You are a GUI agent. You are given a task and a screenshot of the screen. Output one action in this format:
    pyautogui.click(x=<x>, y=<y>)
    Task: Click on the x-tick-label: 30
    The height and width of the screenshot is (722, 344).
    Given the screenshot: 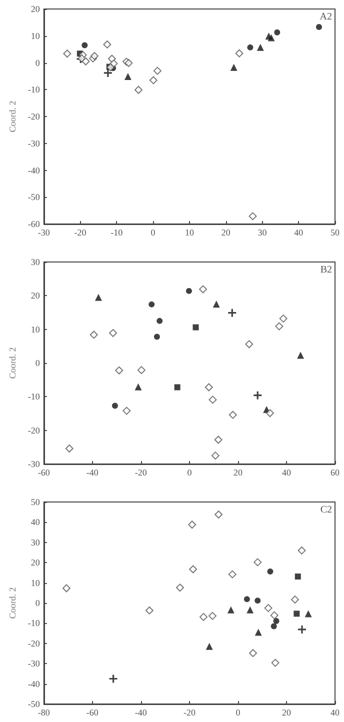 What is the action you would take?
    pyautogui.click(x=263, y=233)
    